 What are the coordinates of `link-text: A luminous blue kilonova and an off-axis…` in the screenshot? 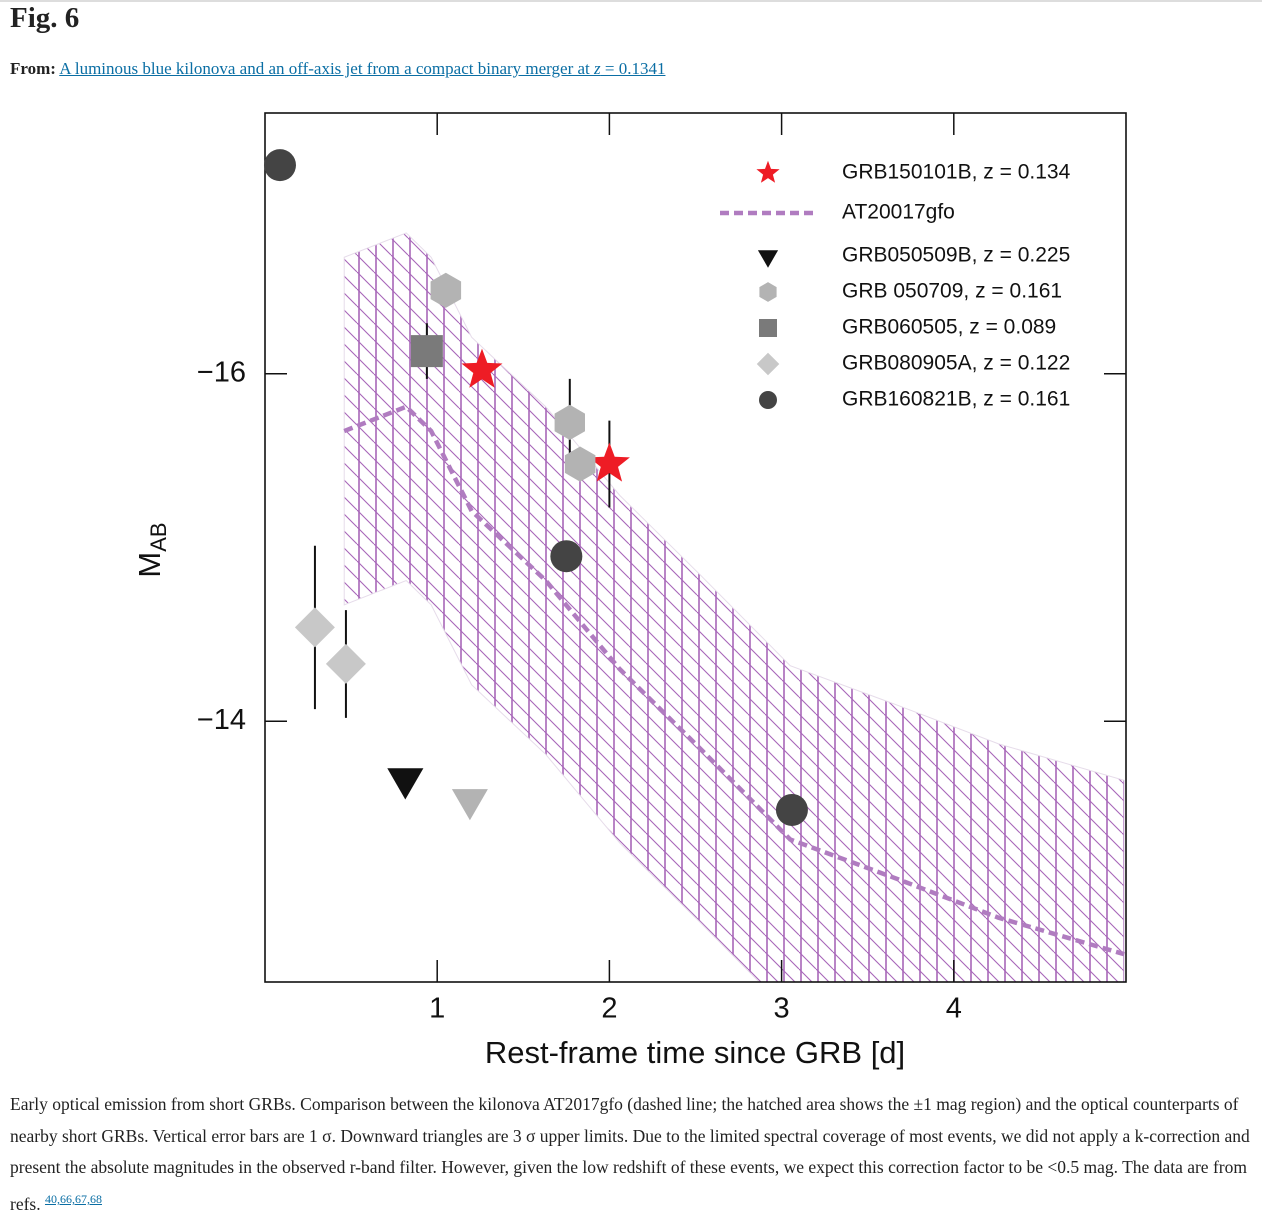 It's located at (326, 68).